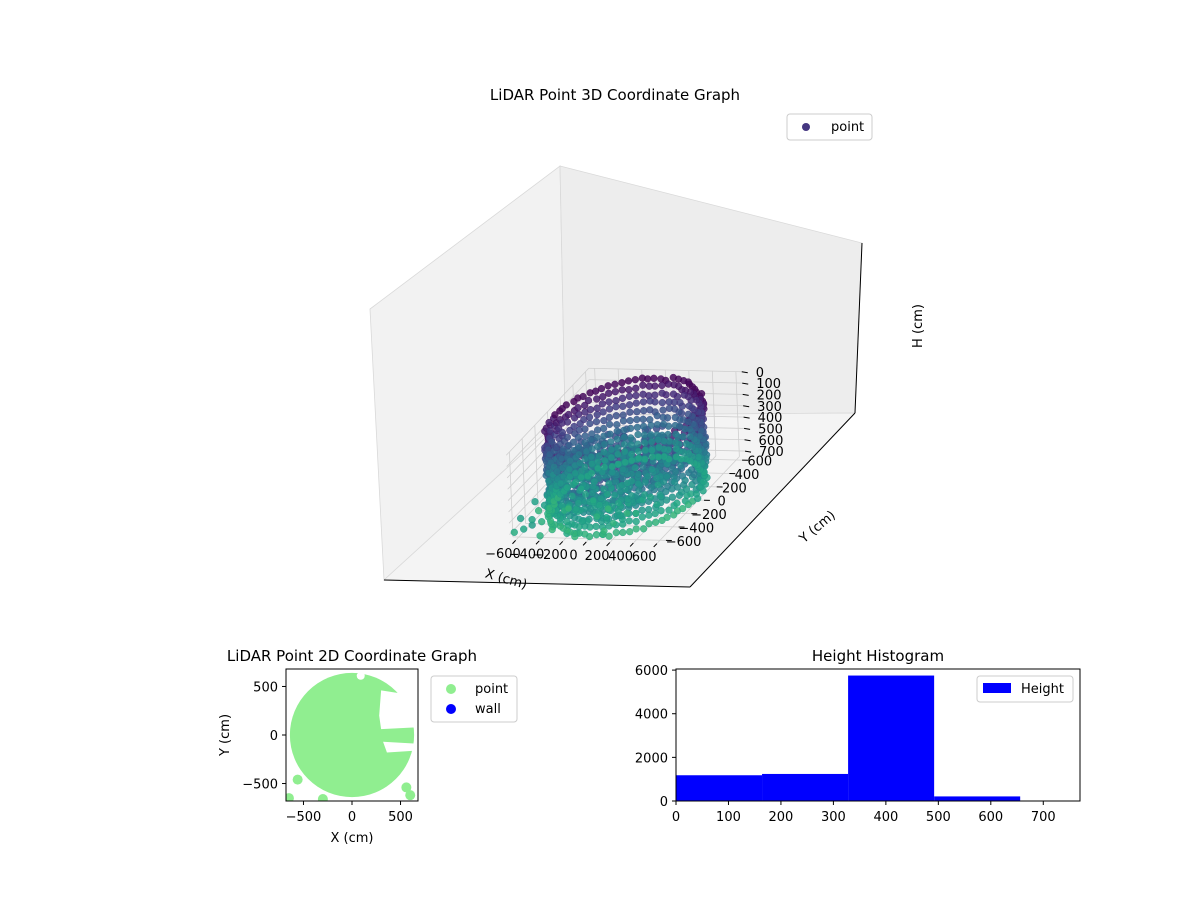  I want to click on x-tick-label-3d: −400, so click(527, 554).